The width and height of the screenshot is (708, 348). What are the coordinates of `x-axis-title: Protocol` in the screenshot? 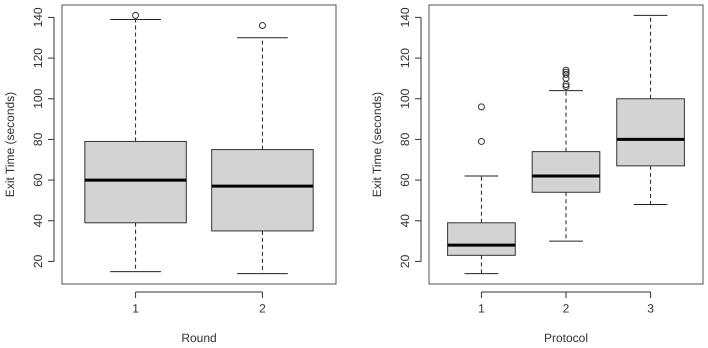 It's located at (566, 338).